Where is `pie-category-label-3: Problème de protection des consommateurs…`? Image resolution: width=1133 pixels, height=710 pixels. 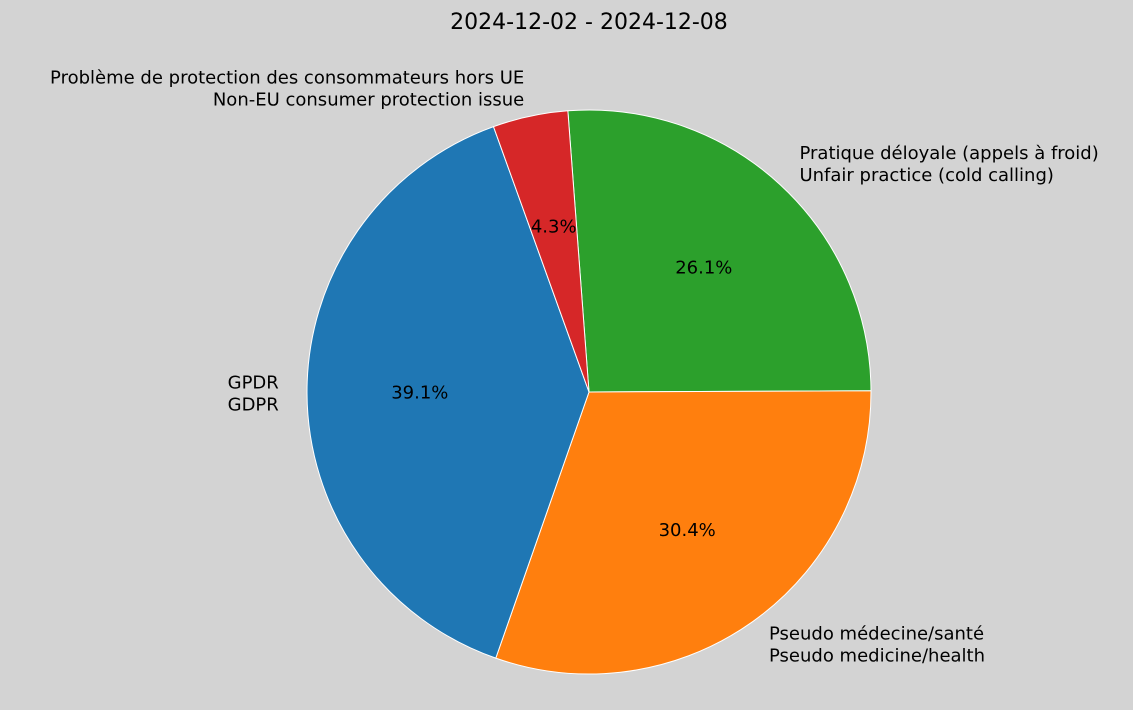 pie-category-label-3: Problème de protection des consommateurs… is located at coordinates (287, 89).